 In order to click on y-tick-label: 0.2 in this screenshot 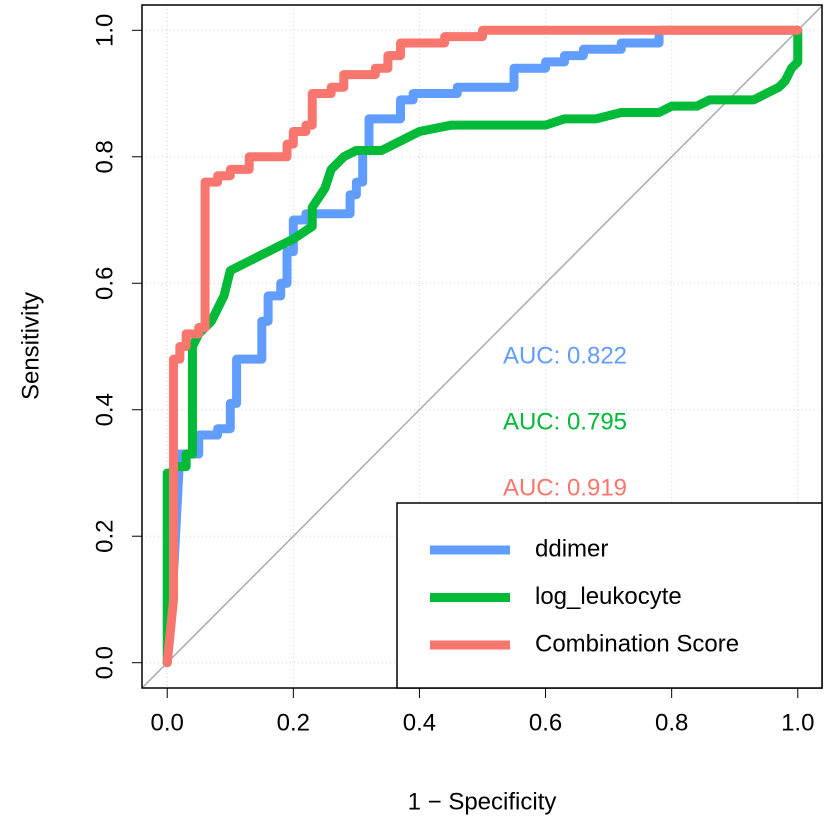, I will do `click(104, 536)`.